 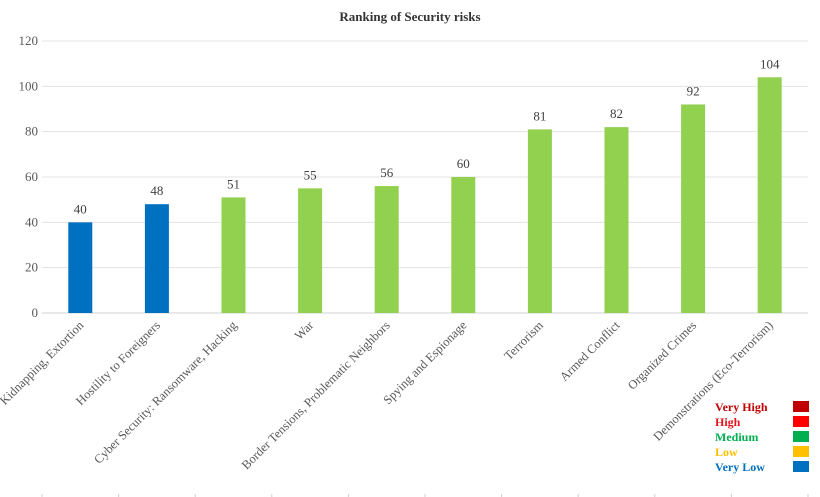 What do you see at coordinates (118, 363) in the screenshot?
I see `category-label: Hostility to Foreigners` at bounding box center [118, 363].